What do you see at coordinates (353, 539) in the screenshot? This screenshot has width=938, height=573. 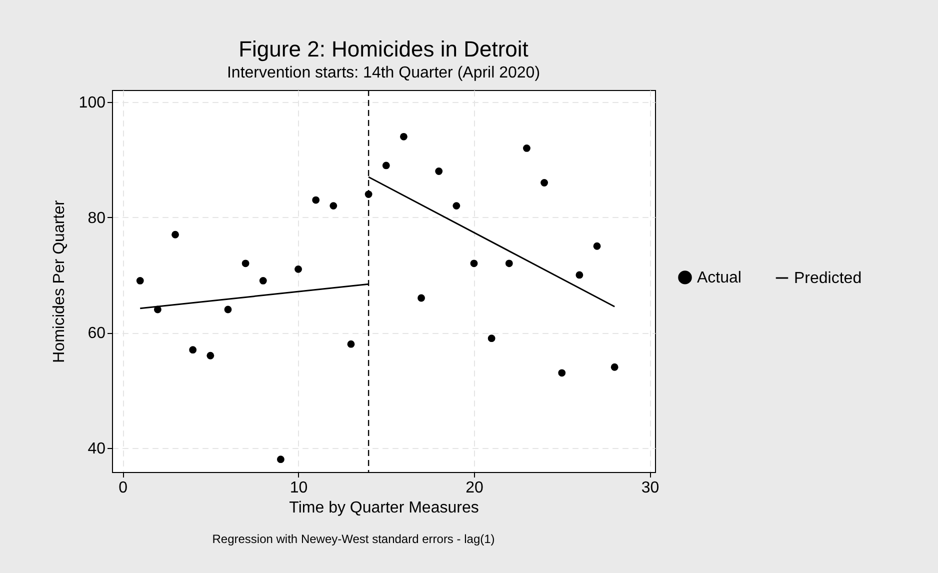 I see `text: Regression with Newey-West standard errors - lag(1)` at bounding box center [353, 539].